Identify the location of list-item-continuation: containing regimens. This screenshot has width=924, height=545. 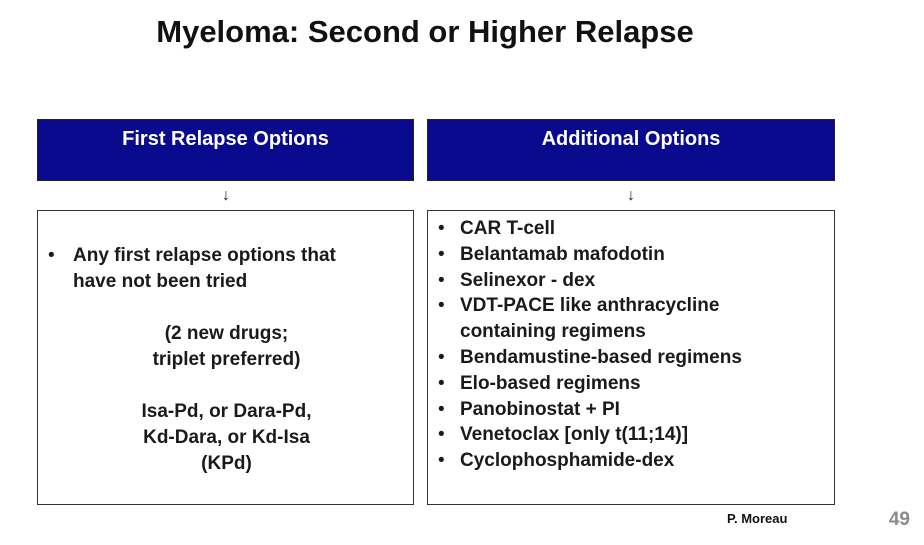
(553, 332).